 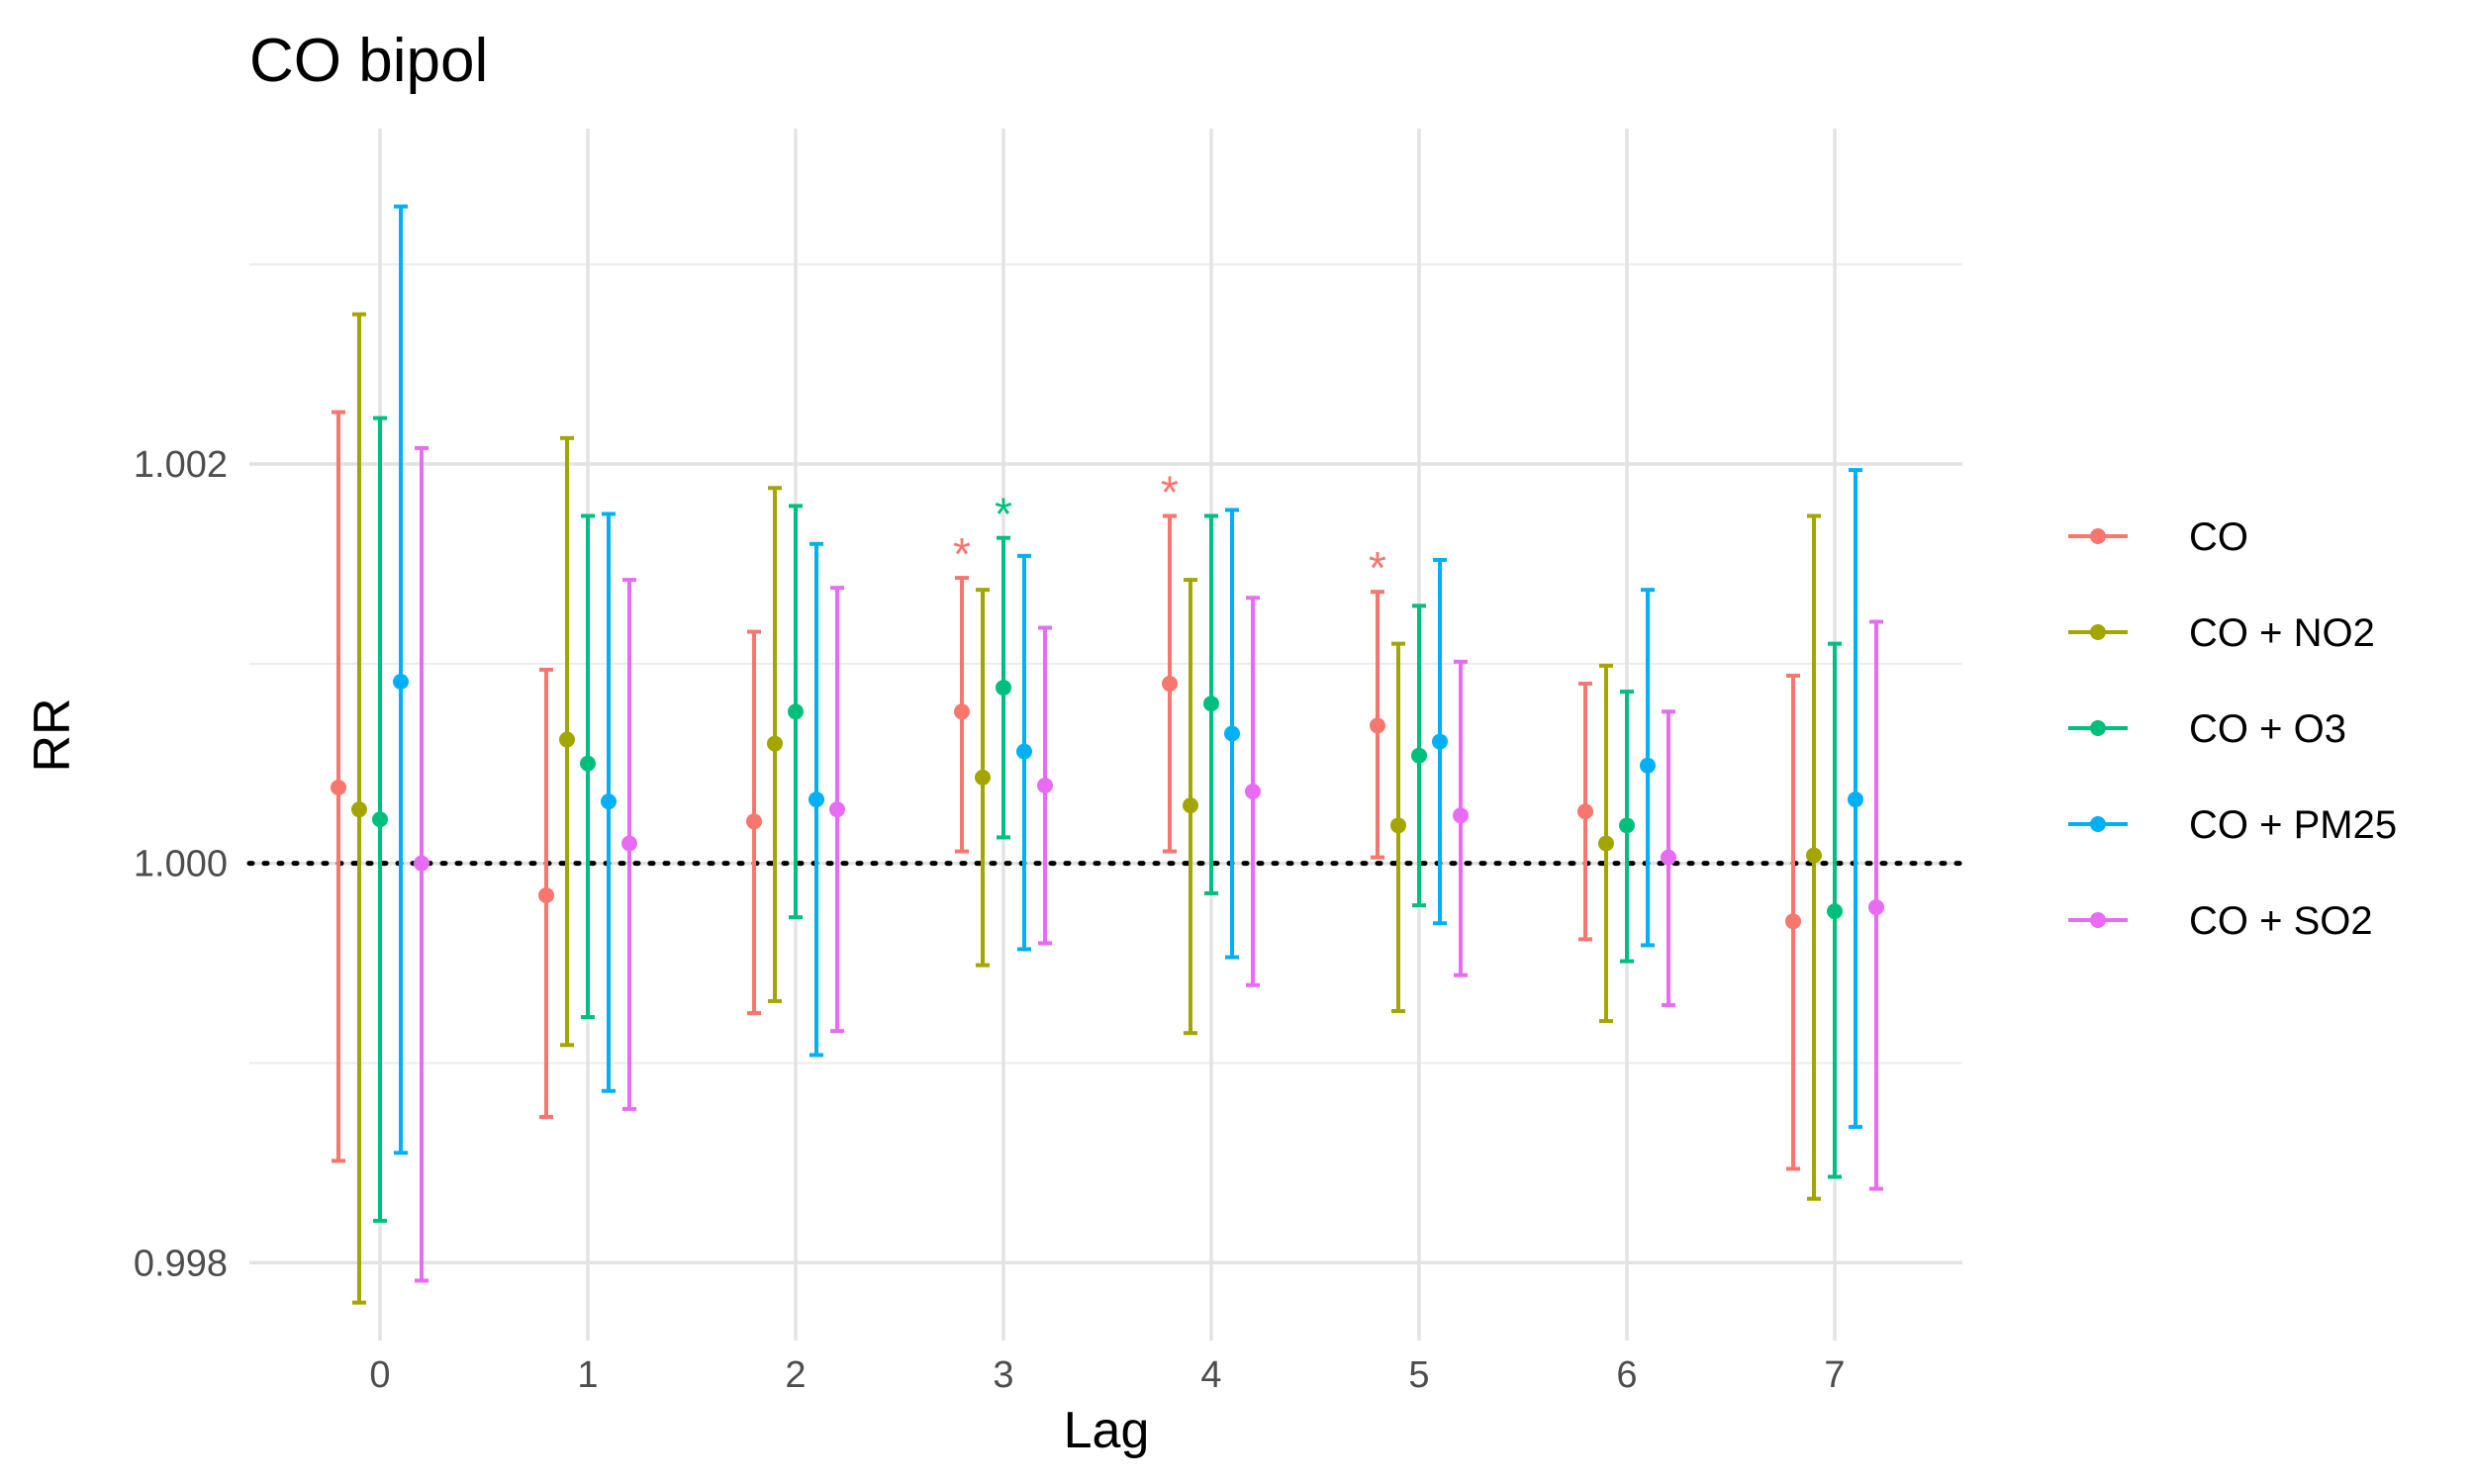 I want to click on legend-item: CO + NO2, so click(x=2221, y=633).